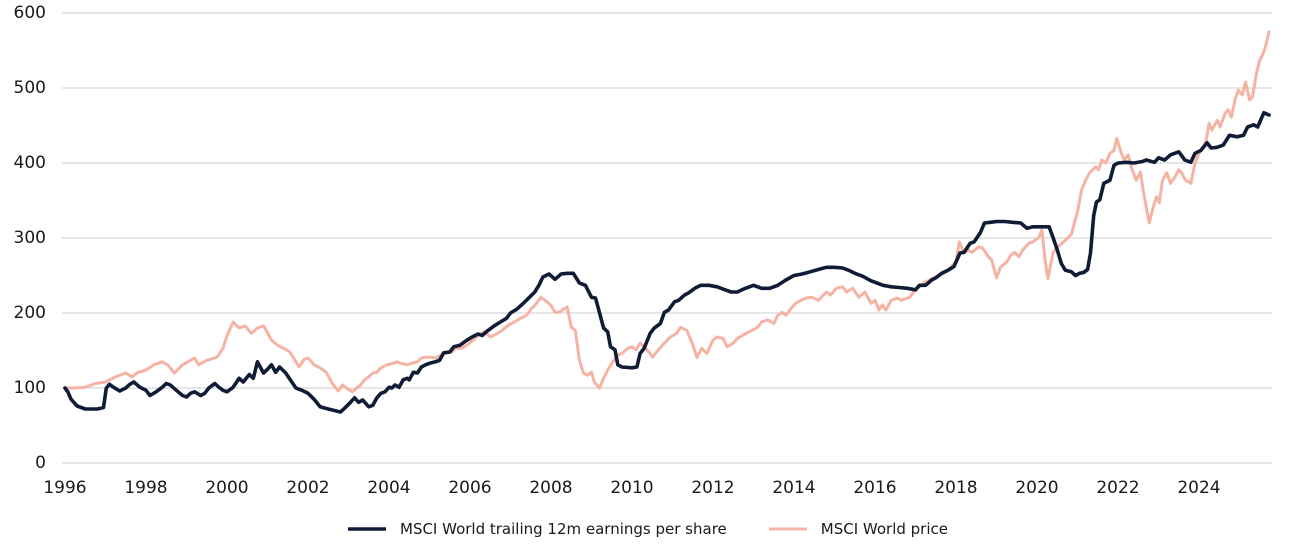 The width and height of the screenshot is (1296, 555). What do you see at coordinates (787, 529) in the screenshot?
I see `price-line-swatch` at bounding box center [787, 529].